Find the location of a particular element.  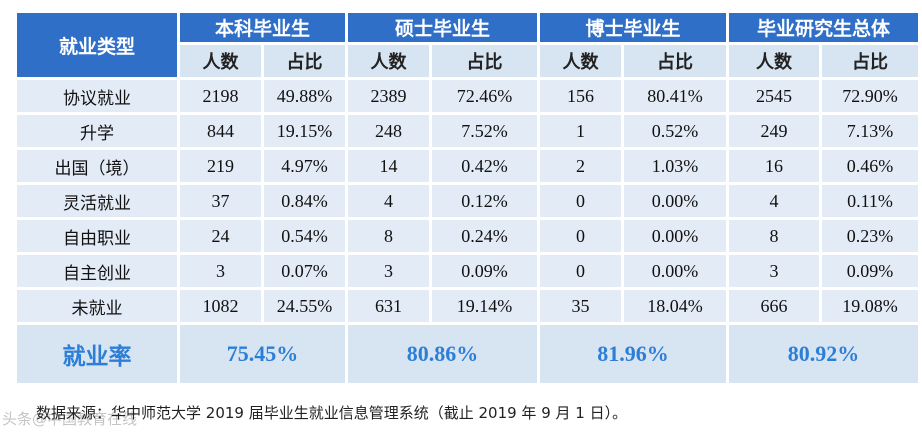

ratio-cell: 72.46% is located at coordinates (484, 96).